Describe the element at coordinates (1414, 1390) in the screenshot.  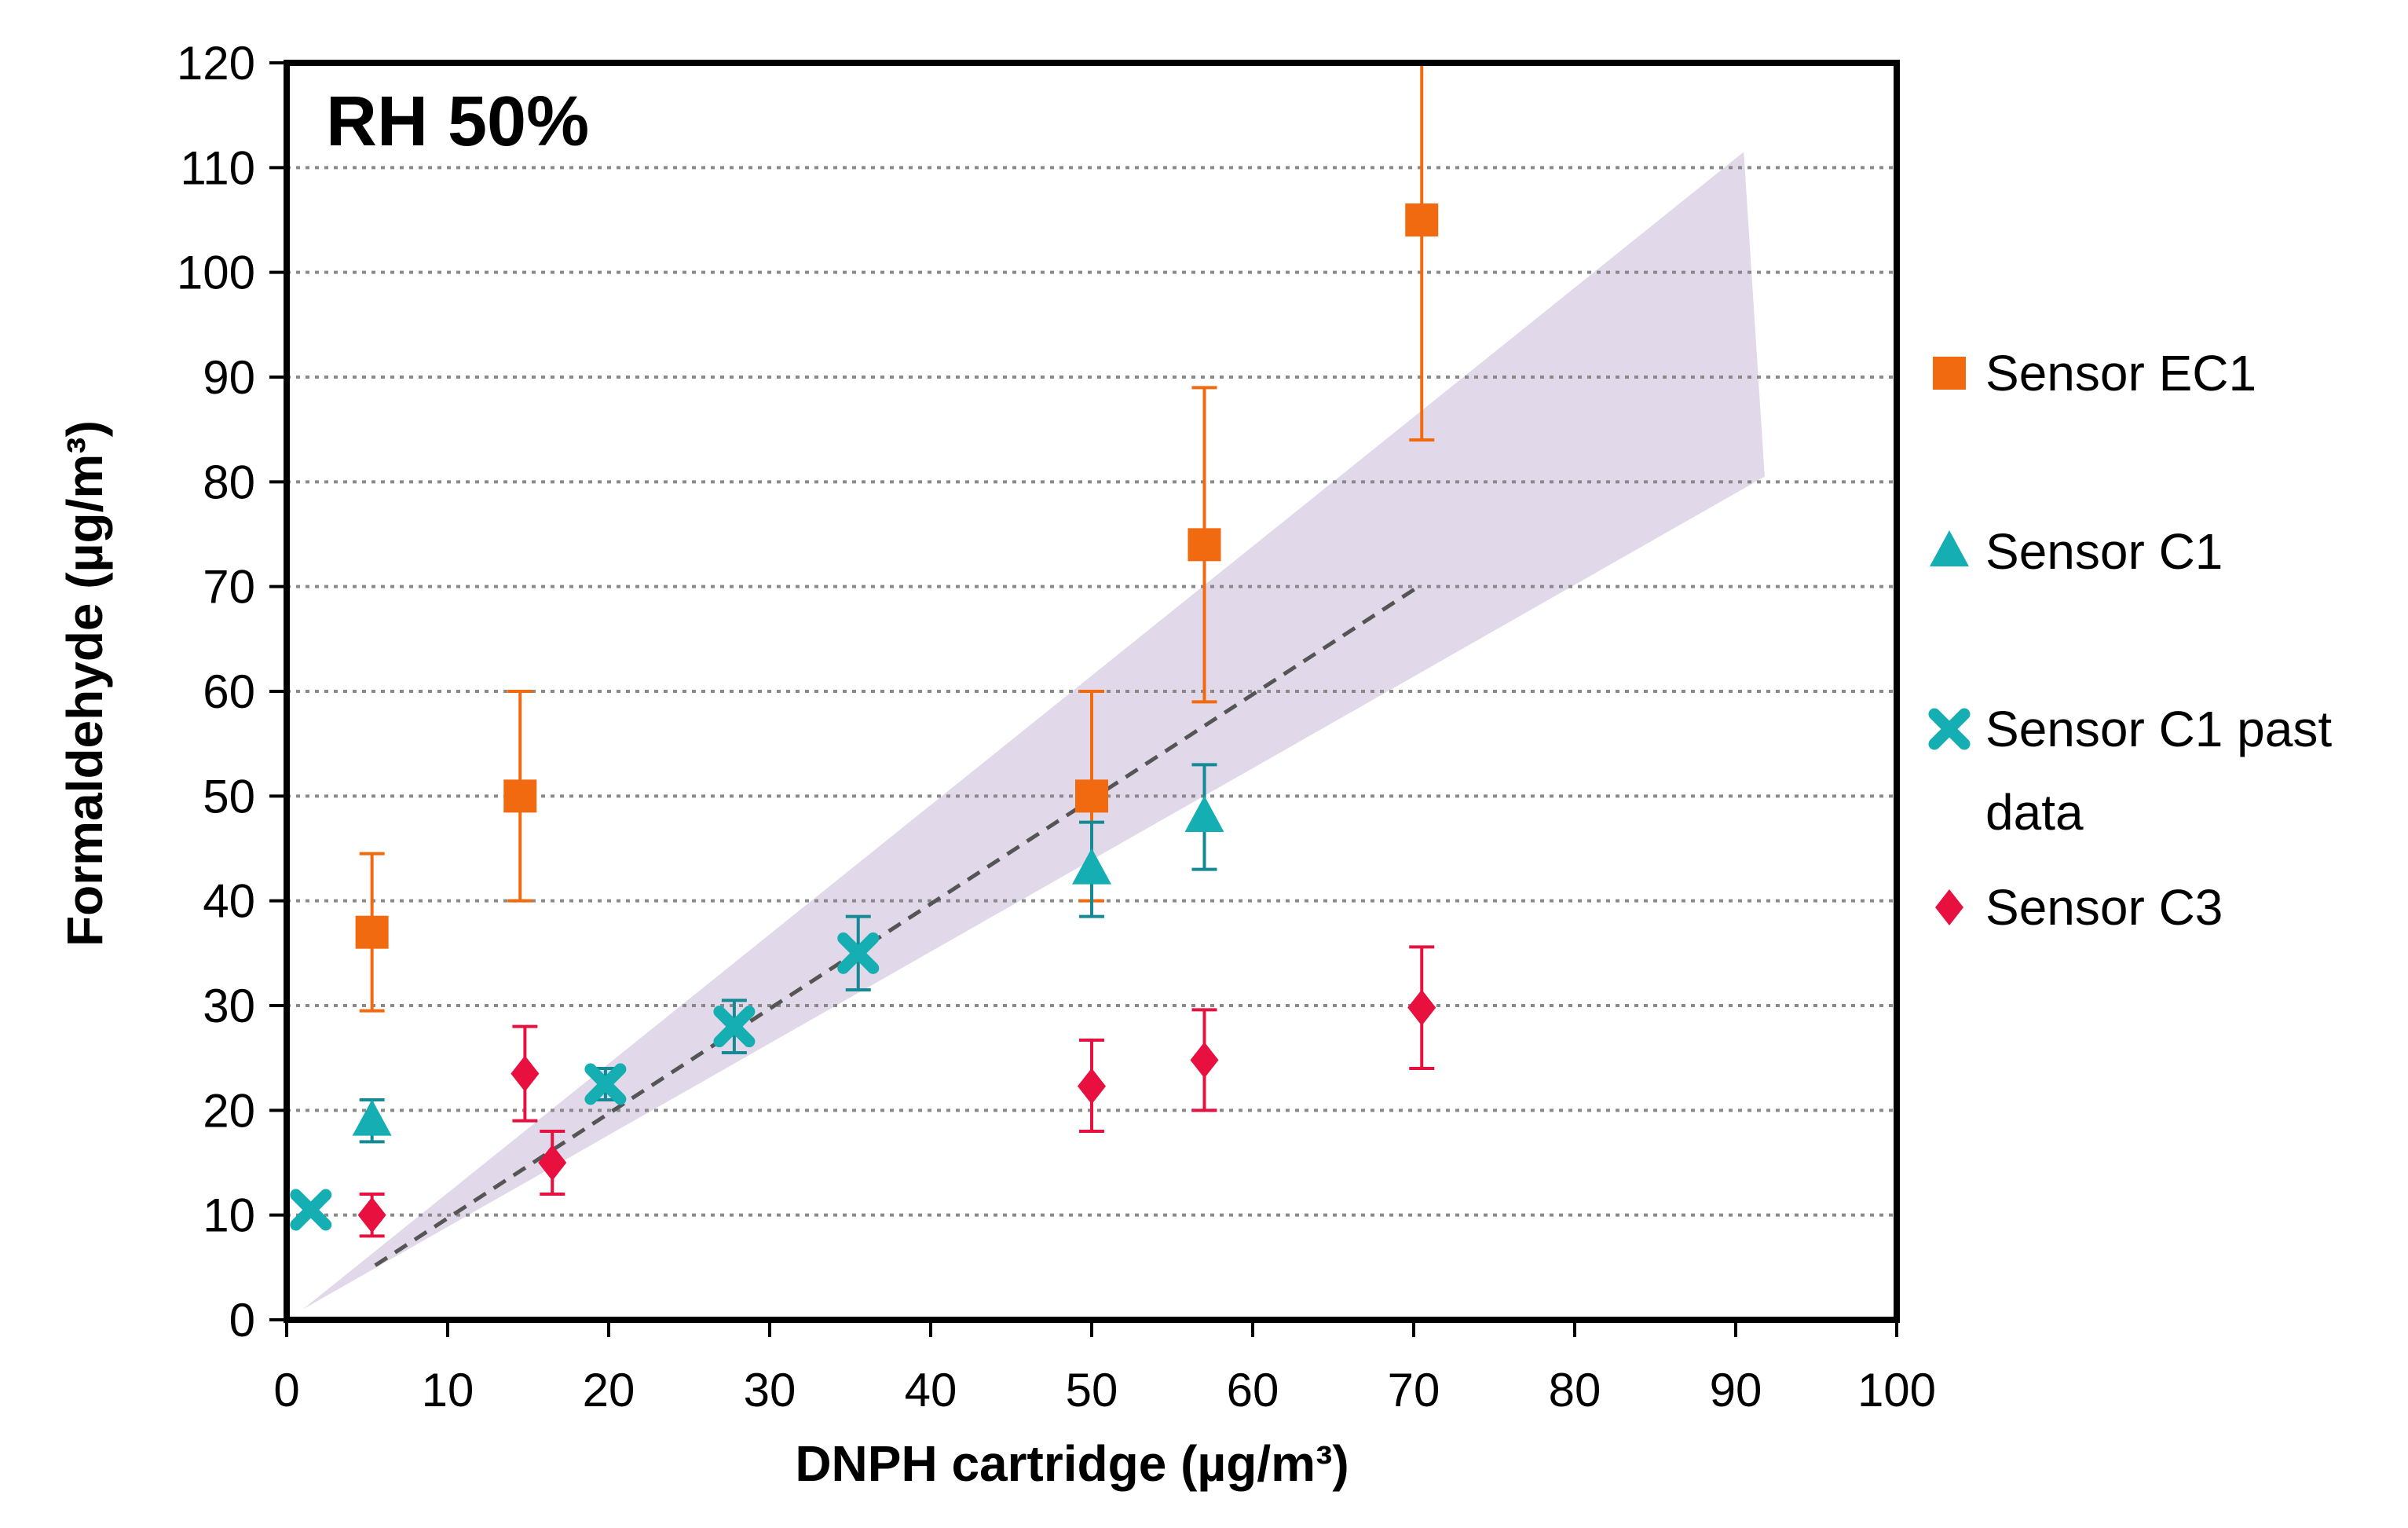
I see `x-tick-label-70: 70` at that location.